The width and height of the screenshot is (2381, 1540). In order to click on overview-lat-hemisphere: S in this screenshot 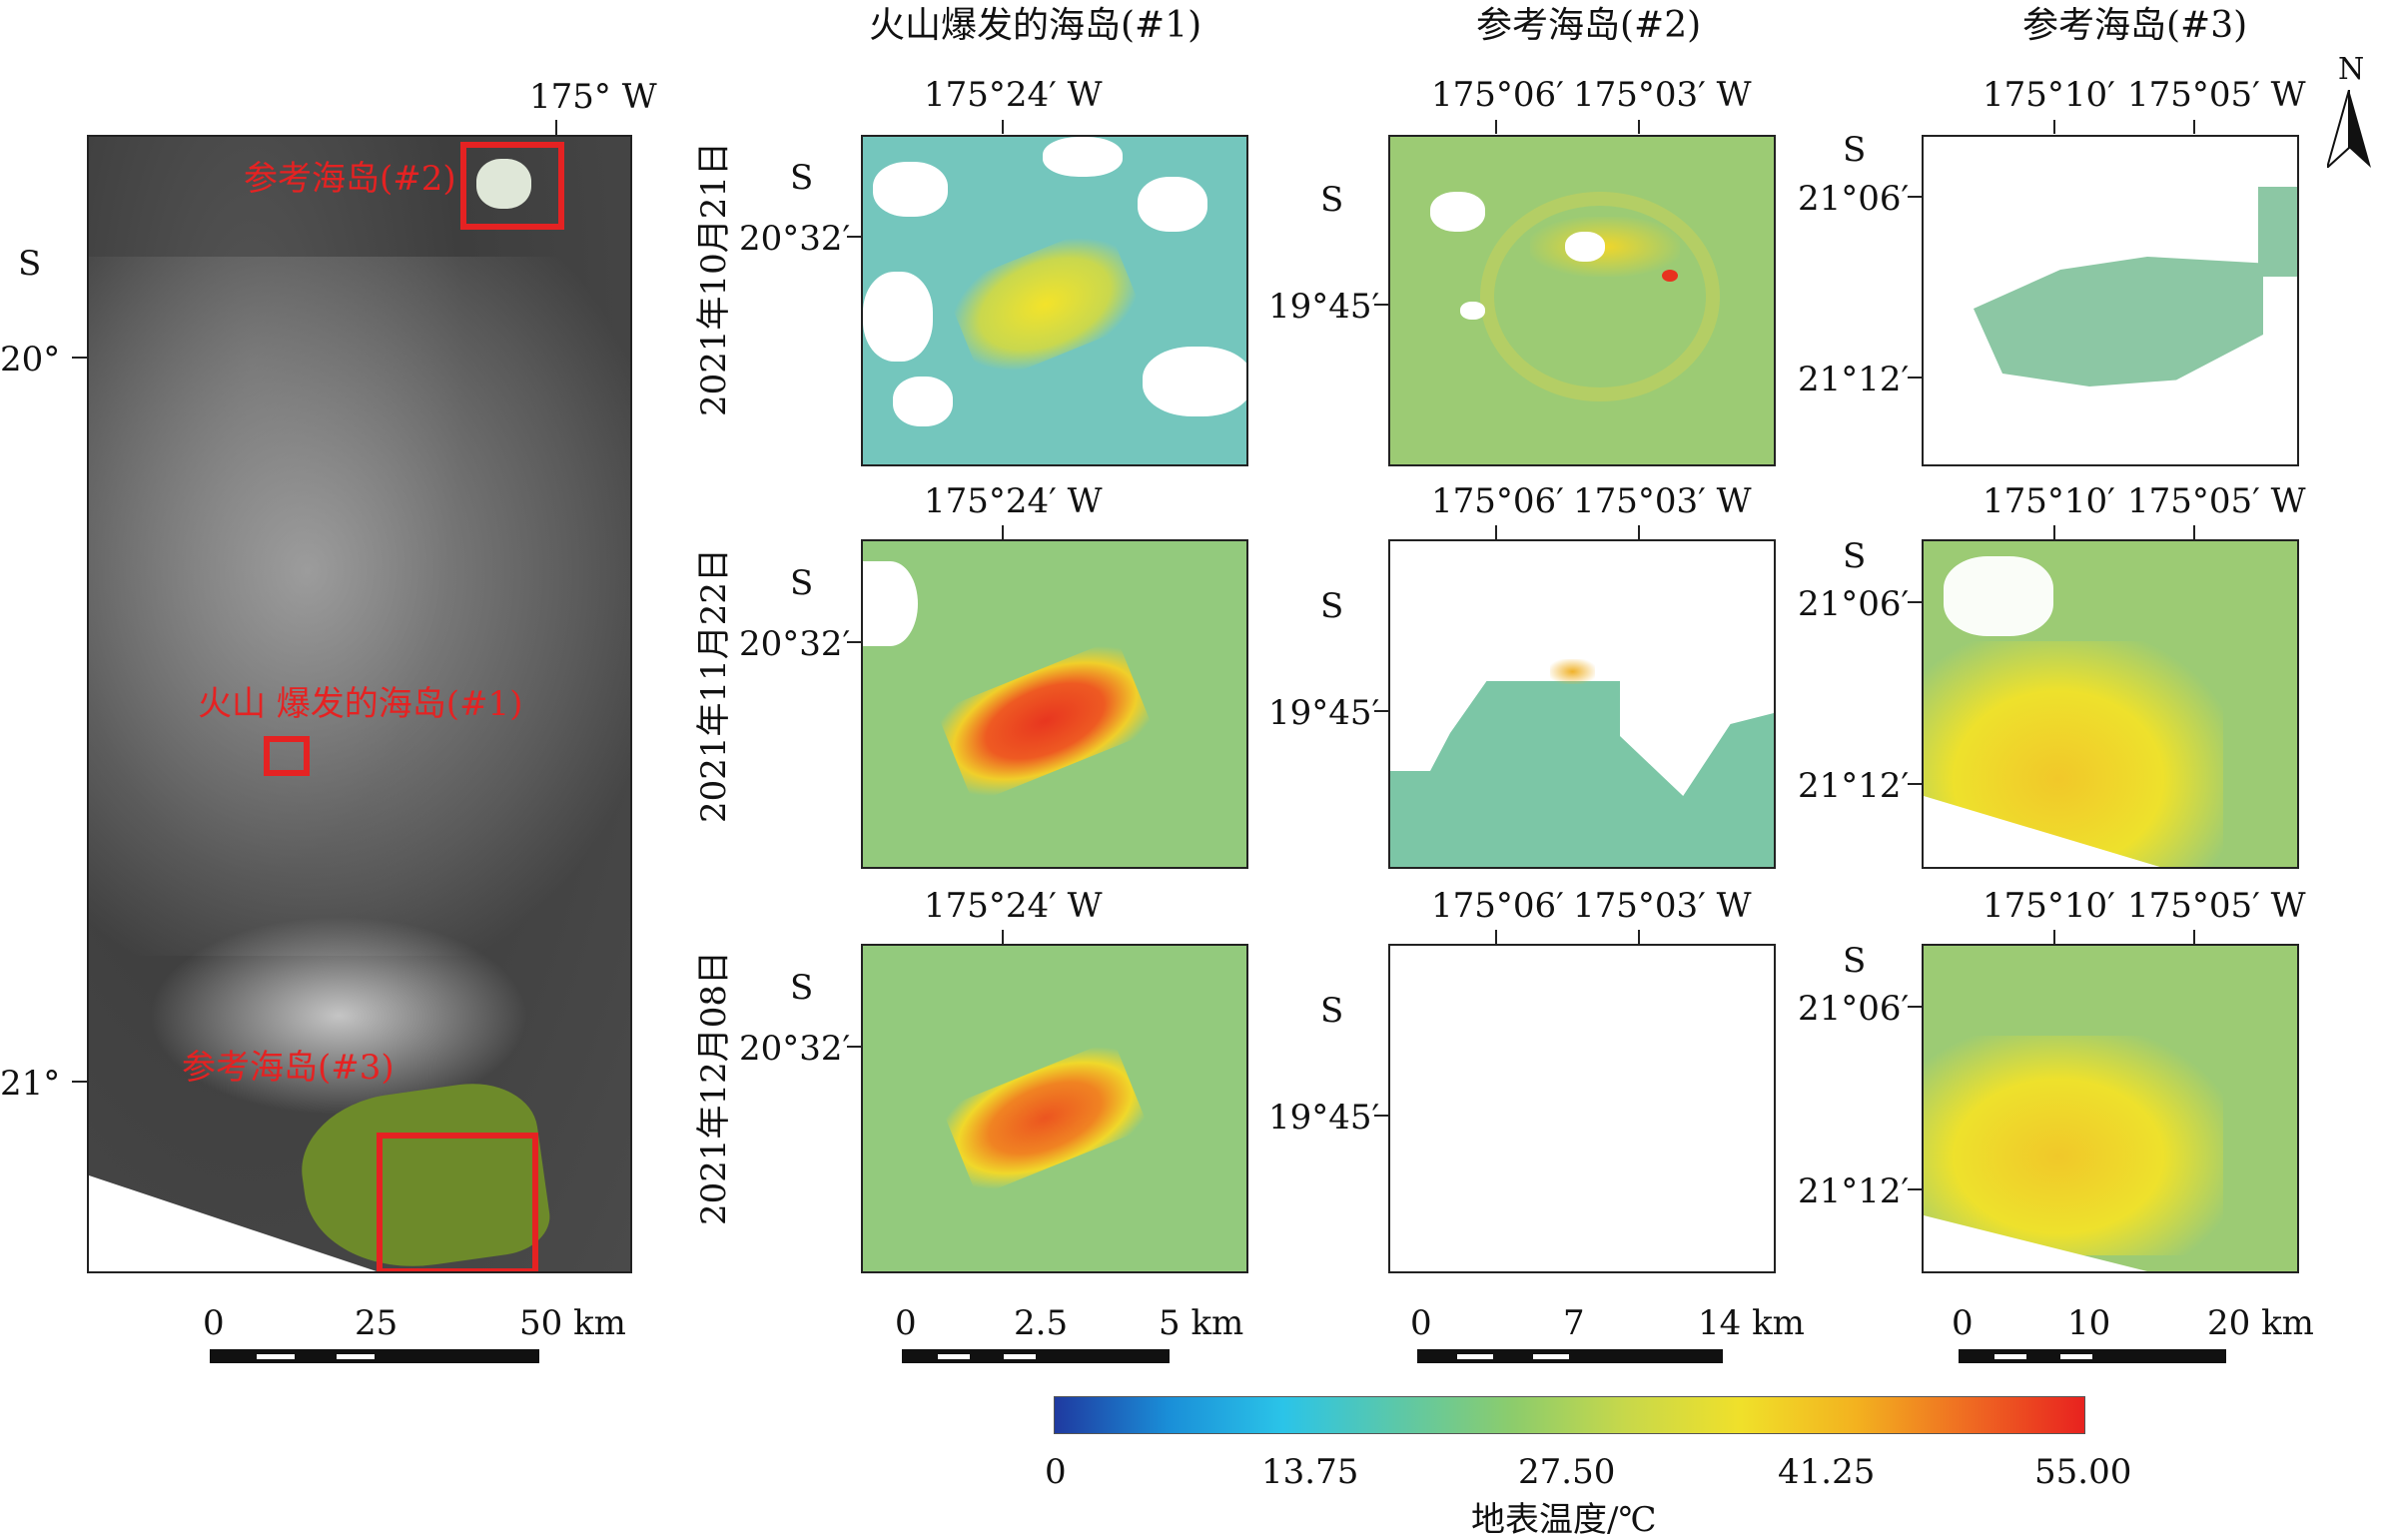, I will do `click(30, 264)`.